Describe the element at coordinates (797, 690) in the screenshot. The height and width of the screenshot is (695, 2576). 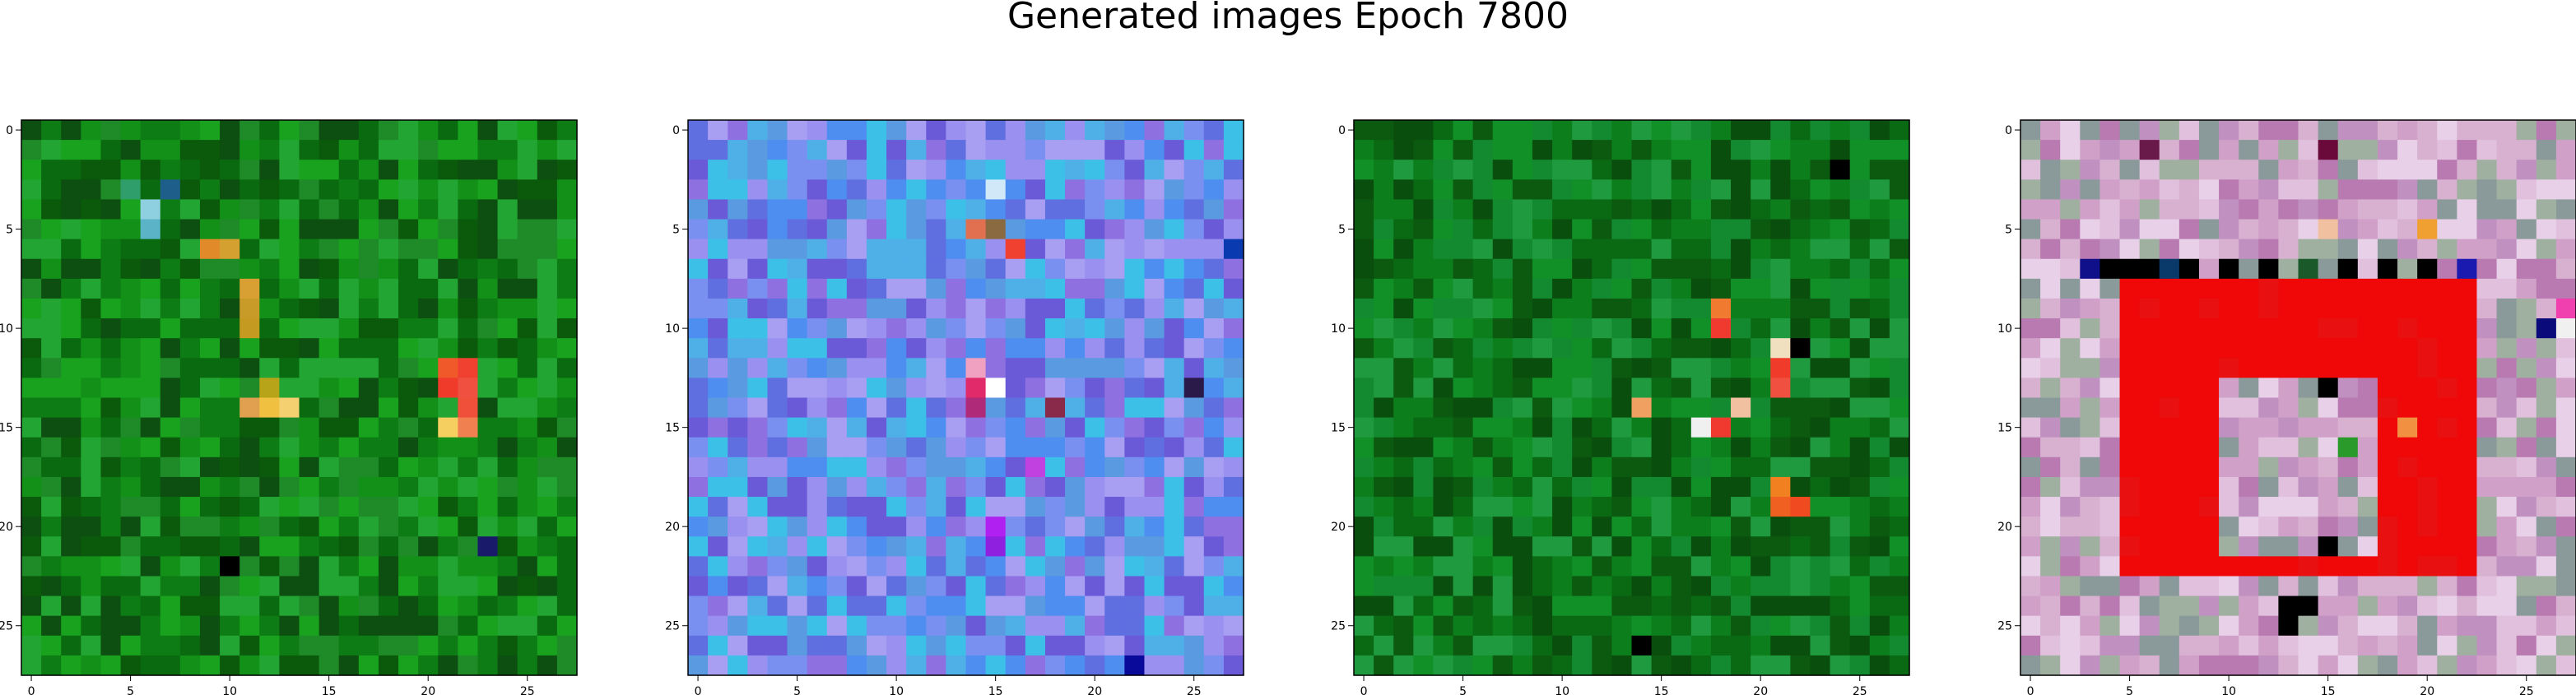
I see `x-tick-label: 5` at that location.